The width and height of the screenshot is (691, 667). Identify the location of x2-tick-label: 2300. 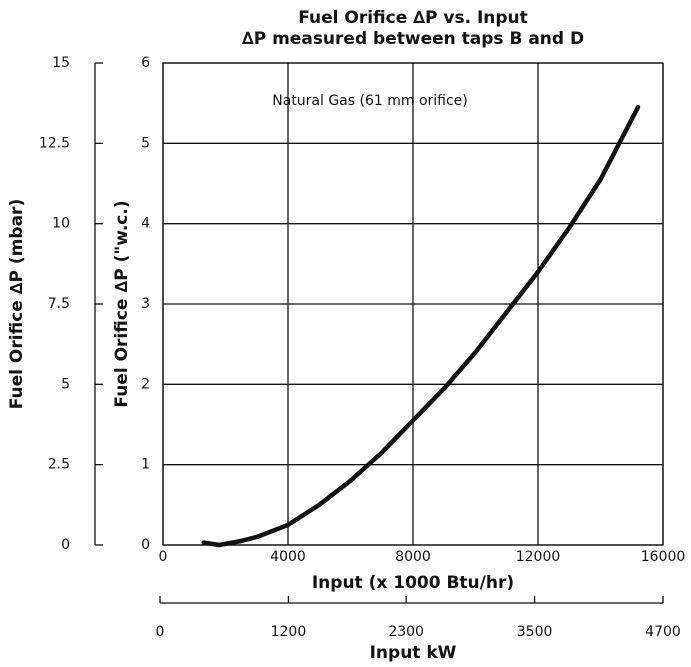
(406, 632).